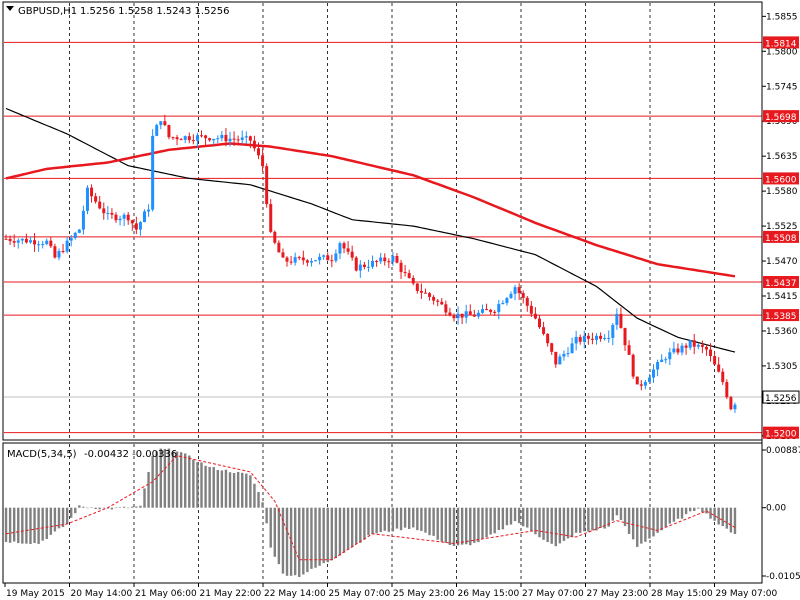 This screenshot has width=800, height=600. Describe the element at coordinates (781, 435) in the screenshot. I see `level-label: 1.5200` at that location.